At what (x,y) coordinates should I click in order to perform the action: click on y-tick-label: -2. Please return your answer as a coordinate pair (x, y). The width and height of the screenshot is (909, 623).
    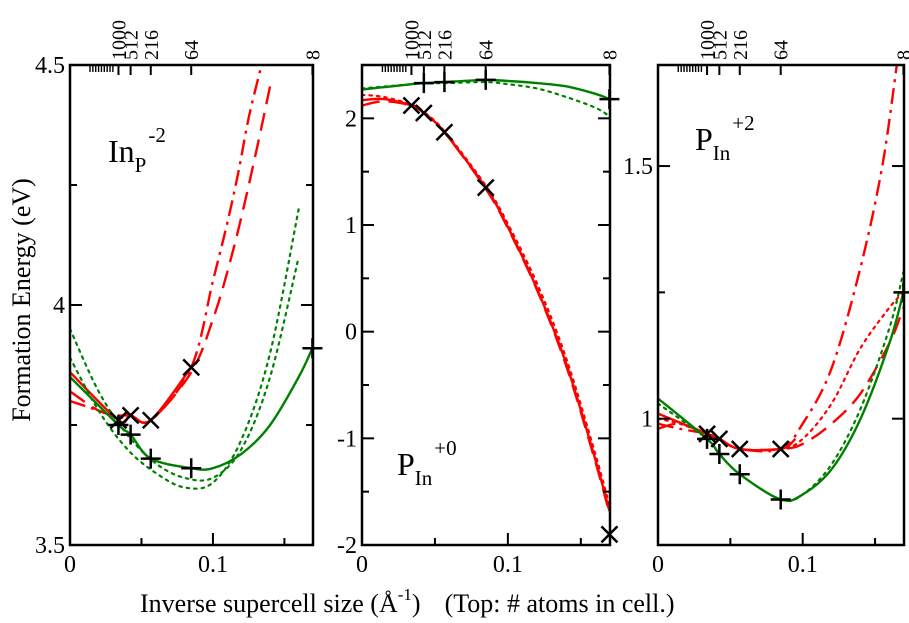
    Looking at the image, I should click on (347, 546).